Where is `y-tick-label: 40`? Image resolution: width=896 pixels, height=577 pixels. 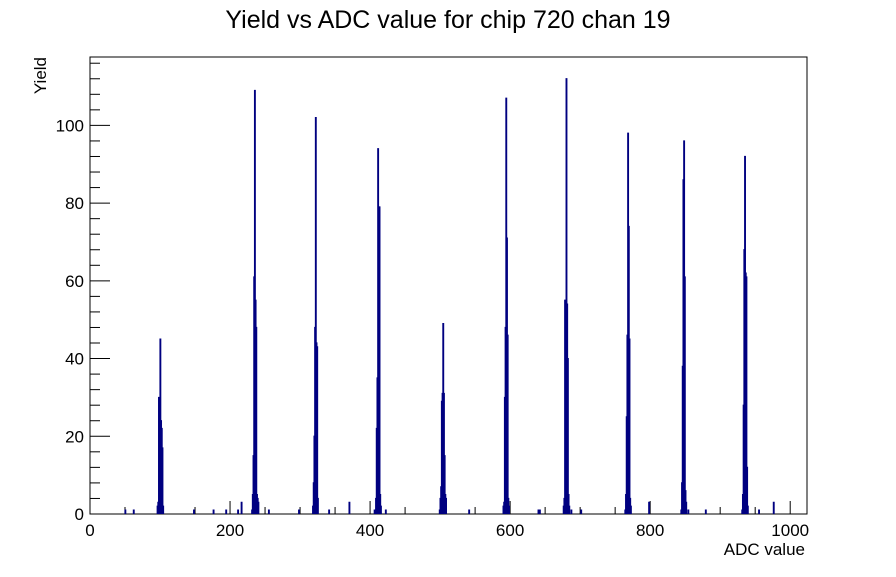
y-tick-label: 40 is located at coordinates (74, 359).